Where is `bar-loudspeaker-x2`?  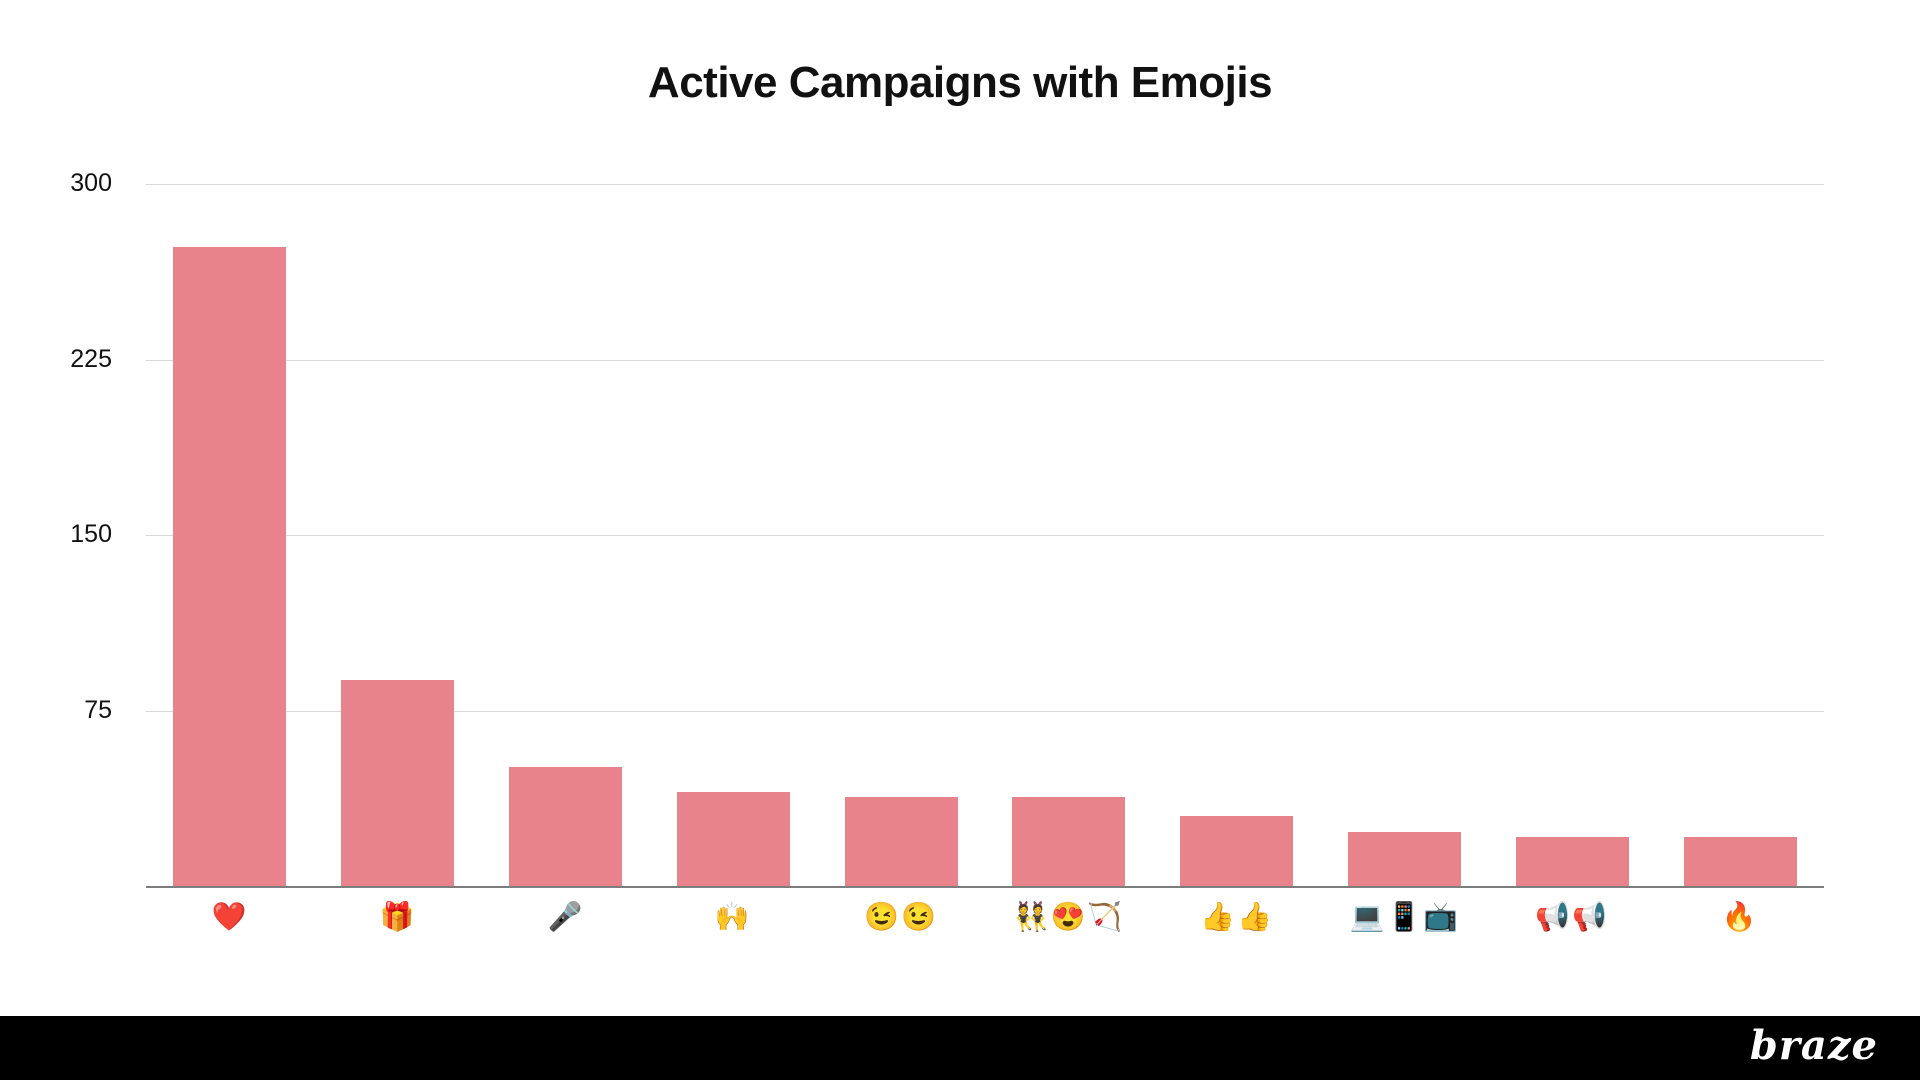 bar-loudspeaker-x2 is located at coordinates (1572, 861).